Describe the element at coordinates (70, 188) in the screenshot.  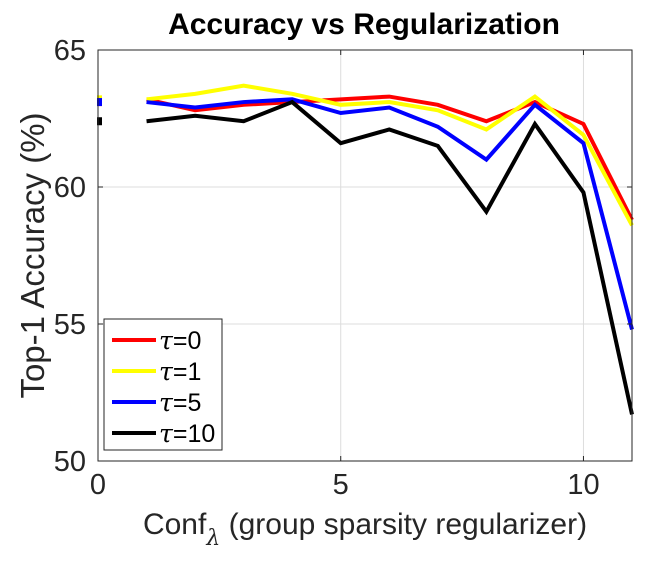
I see `y-tick-label: 60` at that location.